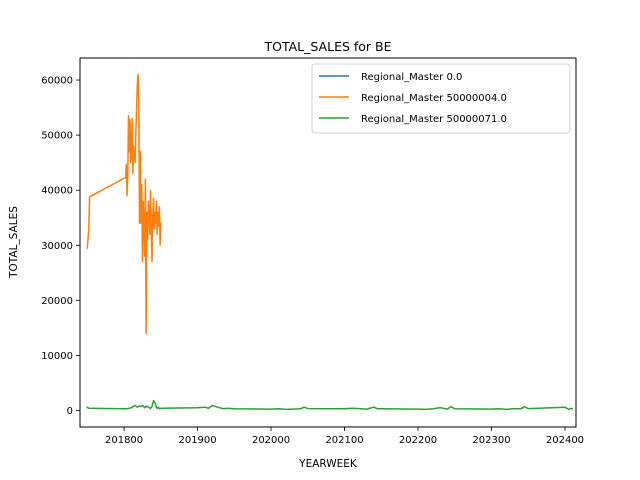  Describe the element at coordinates (344, 440) in the screenshot. I see `x-tick-label: 202100` at that location.